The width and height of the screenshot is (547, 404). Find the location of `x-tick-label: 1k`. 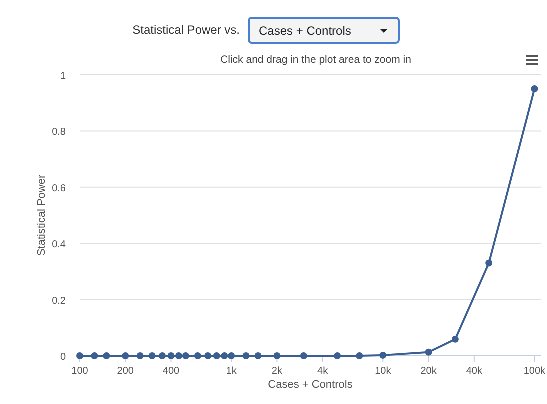

x-tick-label: 1k is located at coordinates (232, 371).